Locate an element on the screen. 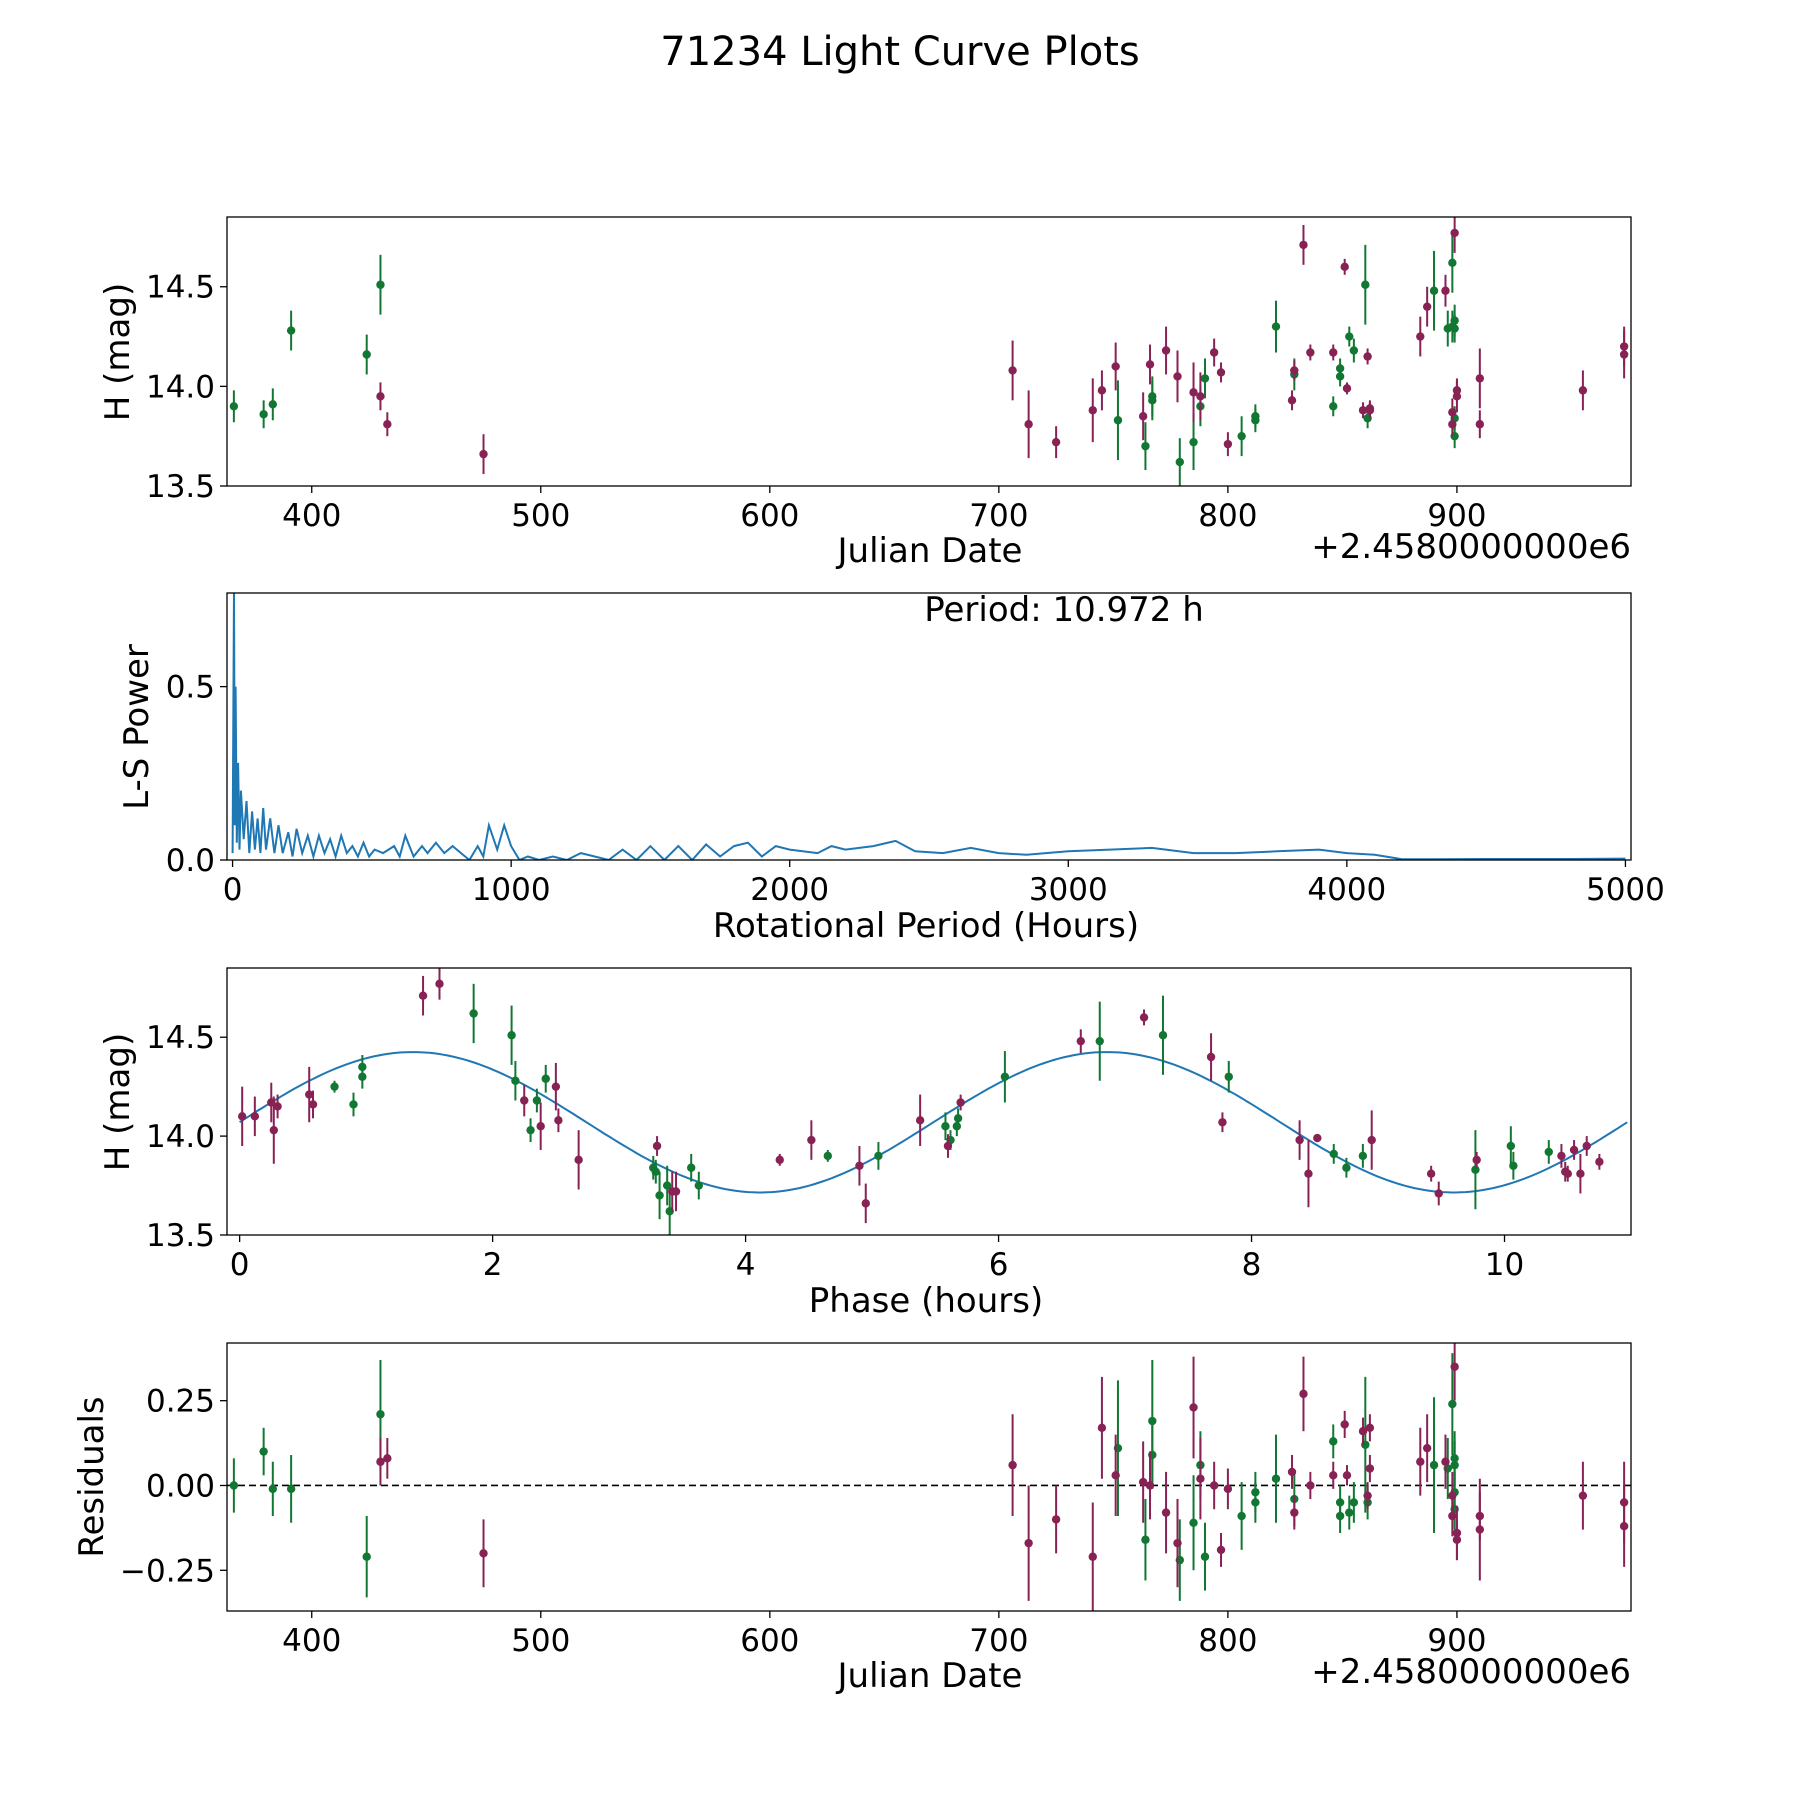 This screenshot has width=1800, height=1800. lightcurve-ytick-label: 13.5 is located at coordinates (180, 487).